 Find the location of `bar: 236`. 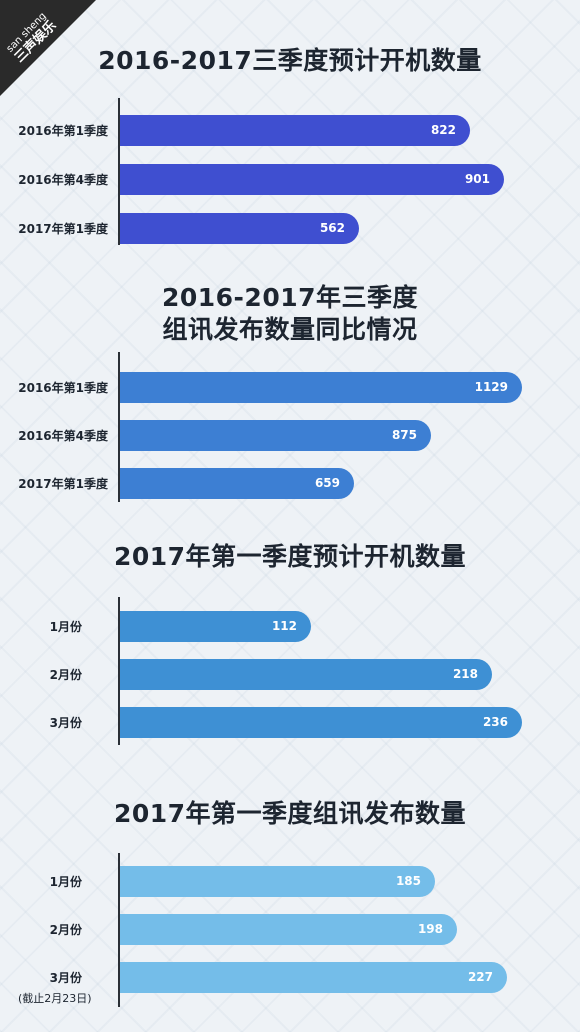

bar: 236 is located at coordinates (321, 722).